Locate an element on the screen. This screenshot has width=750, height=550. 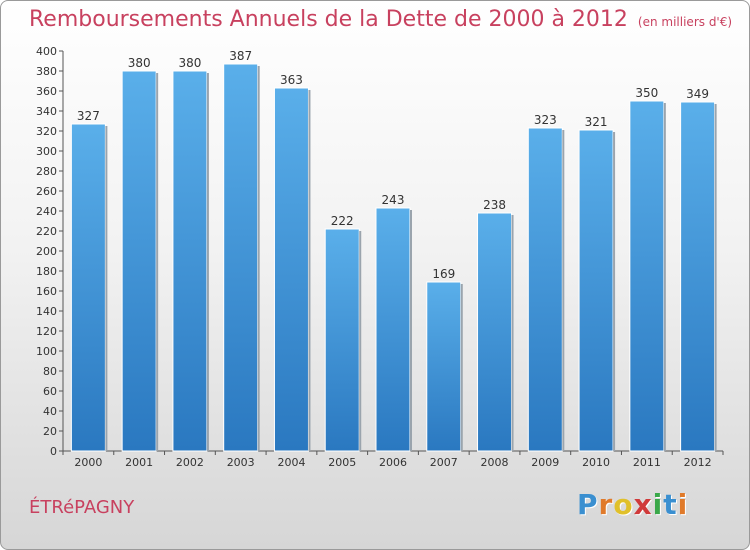
logo-letter: P is located at coordinates (588, 504).